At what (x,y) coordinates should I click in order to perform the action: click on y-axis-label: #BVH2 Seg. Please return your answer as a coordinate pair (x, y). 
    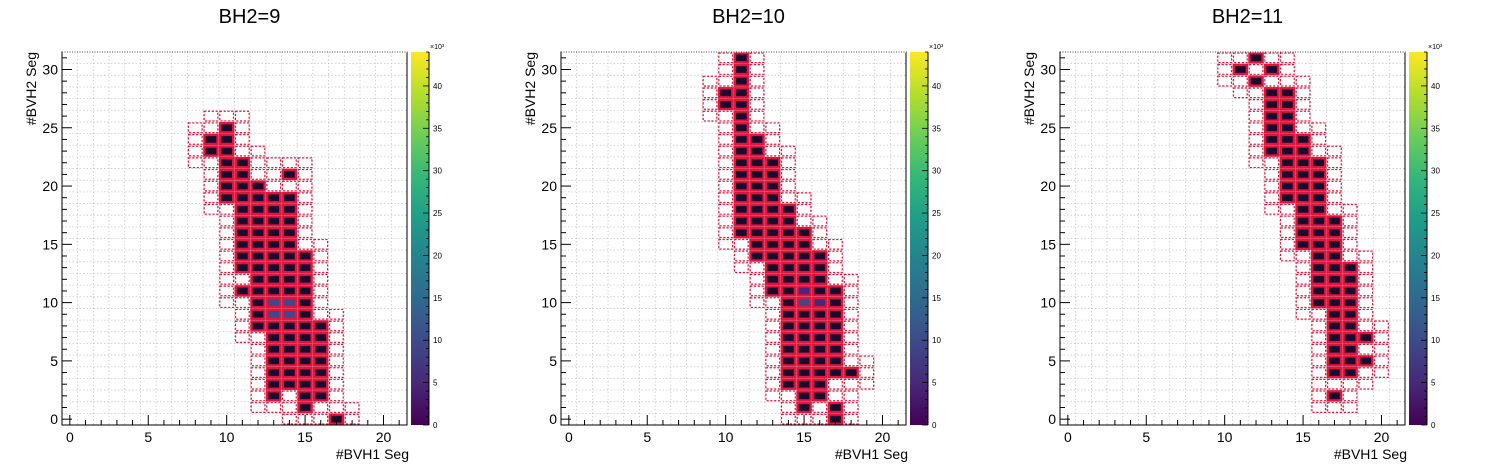
    Looking at the image, I should click on (31, 88).